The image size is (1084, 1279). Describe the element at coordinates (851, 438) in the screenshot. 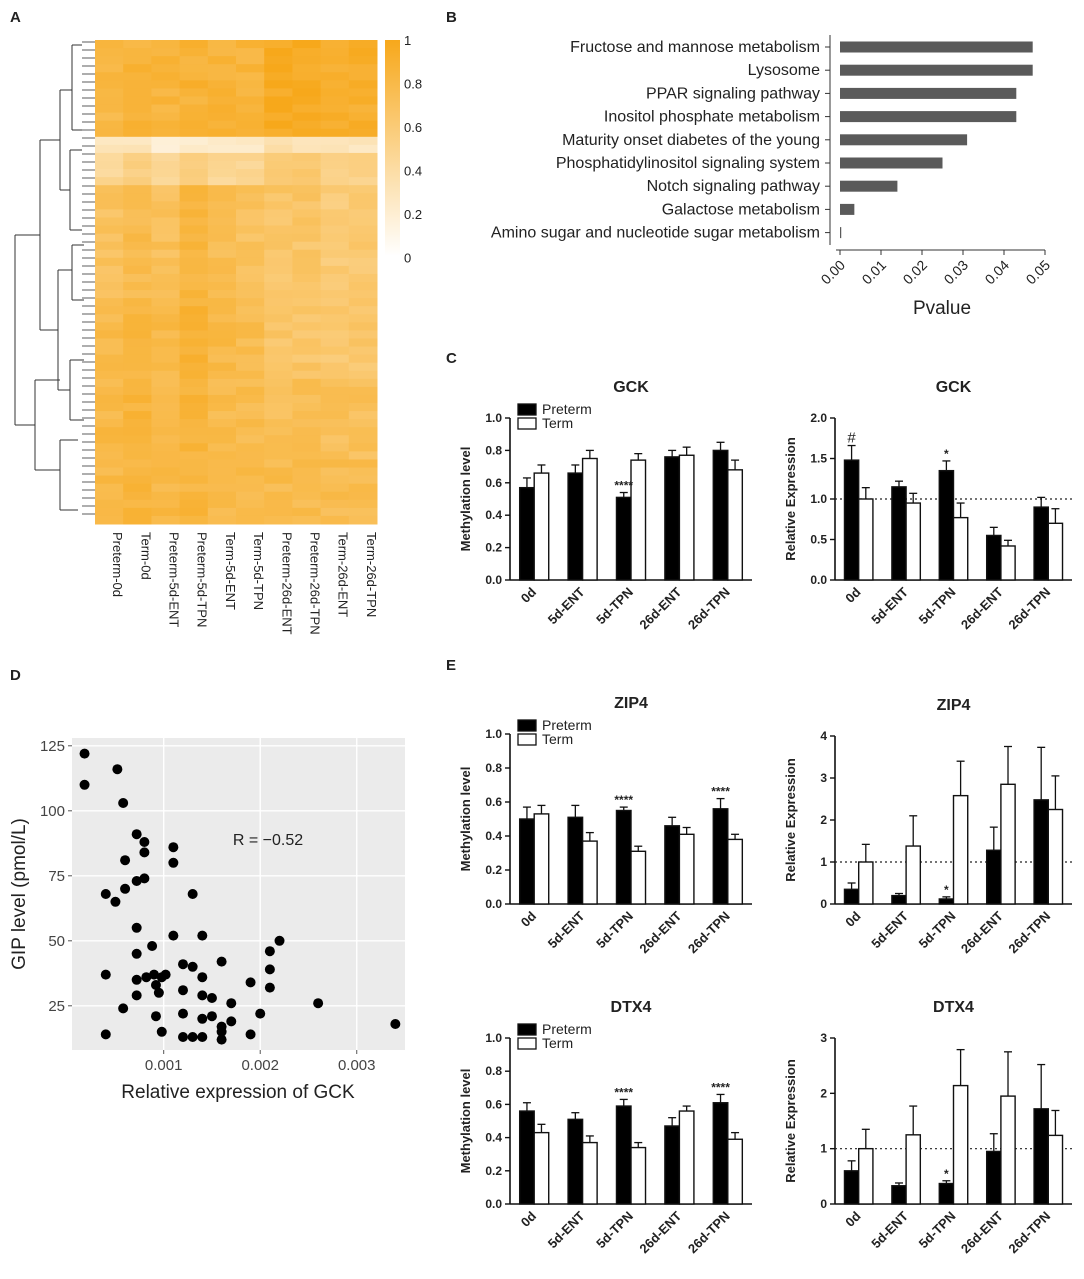

I see `significance-marker: #` at that location.